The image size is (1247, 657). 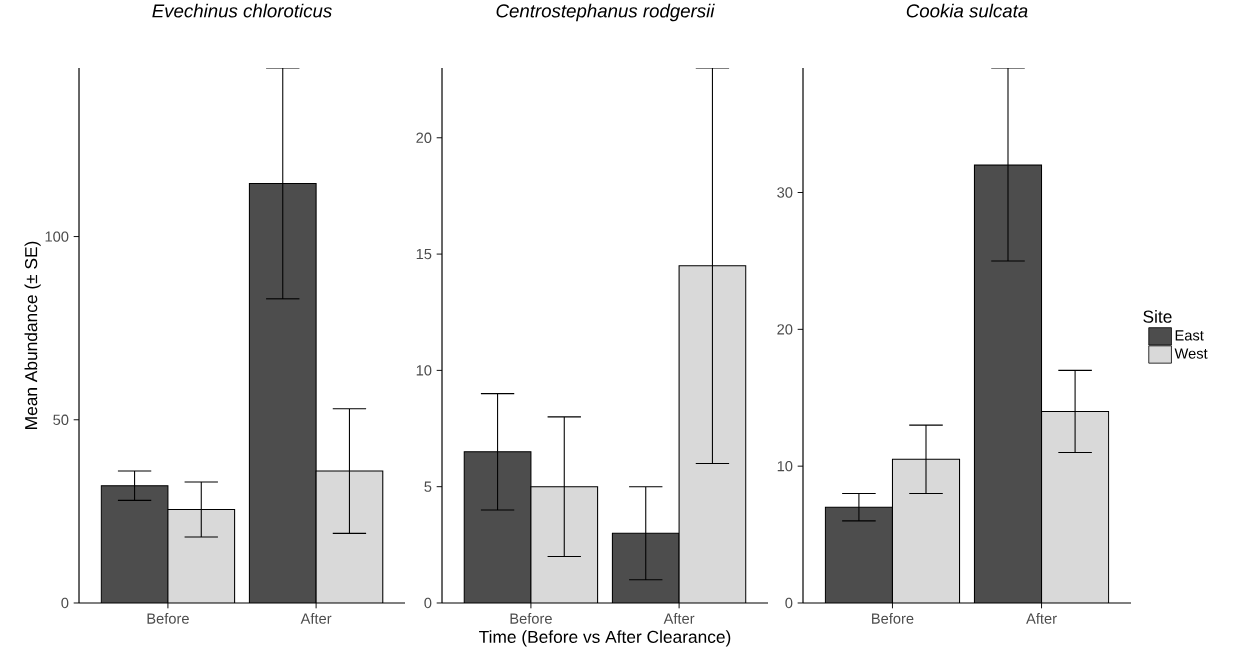 What do you see at coordinates (428, 486) in the screenshot?
I see `y-tick-label: 5` at bounding box center [428, 486].